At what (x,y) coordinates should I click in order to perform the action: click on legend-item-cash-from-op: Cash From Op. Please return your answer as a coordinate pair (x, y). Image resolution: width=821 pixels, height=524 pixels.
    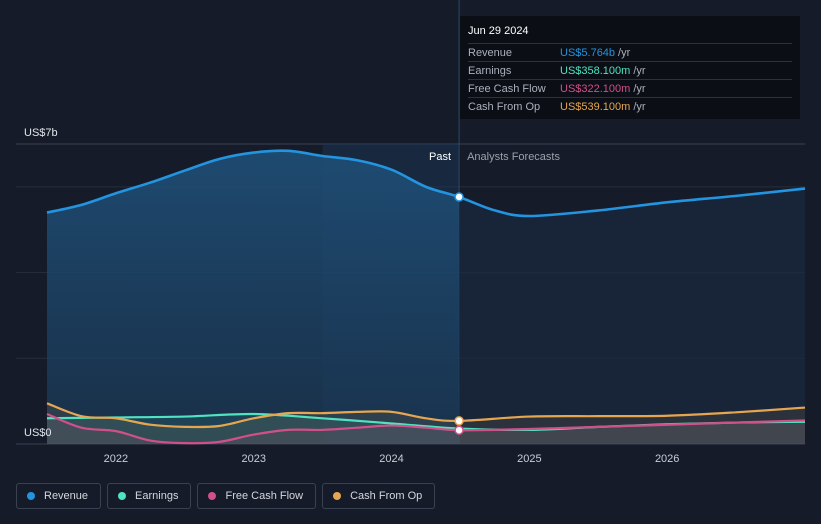
    Looking at the image, I should click on (379, 496).